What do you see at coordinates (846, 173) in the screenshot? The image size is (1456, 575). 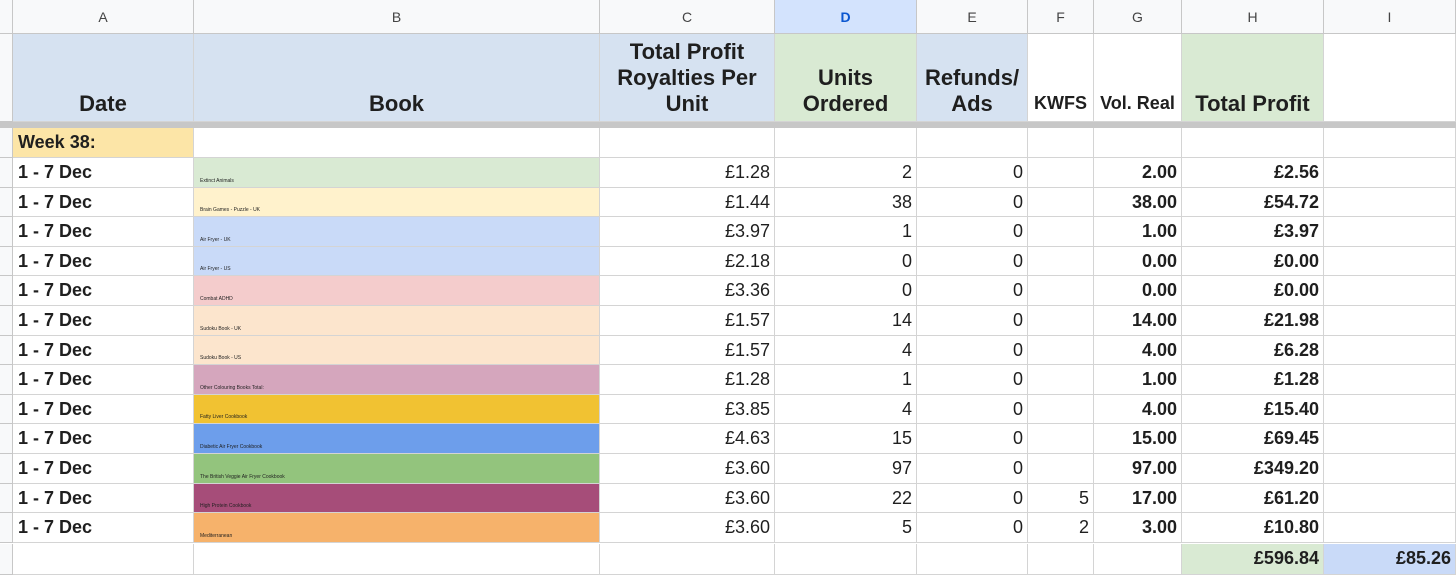 I see `units-cell: 2` at bounding box center [846, 173].